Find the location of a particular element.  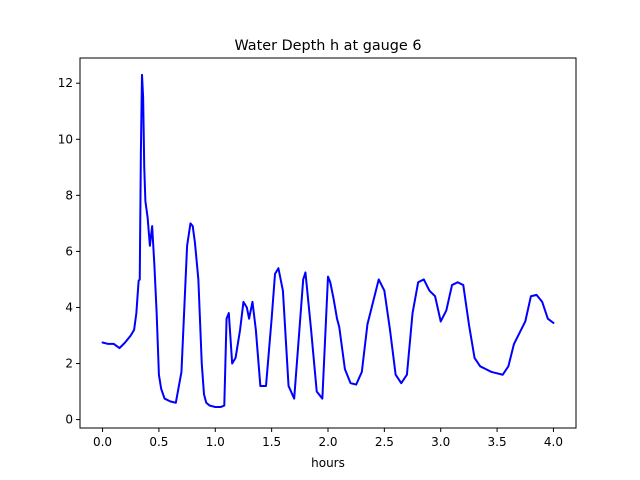

chart-title: Water Depth h at gauge 6 is located at coordinates (327, 46).